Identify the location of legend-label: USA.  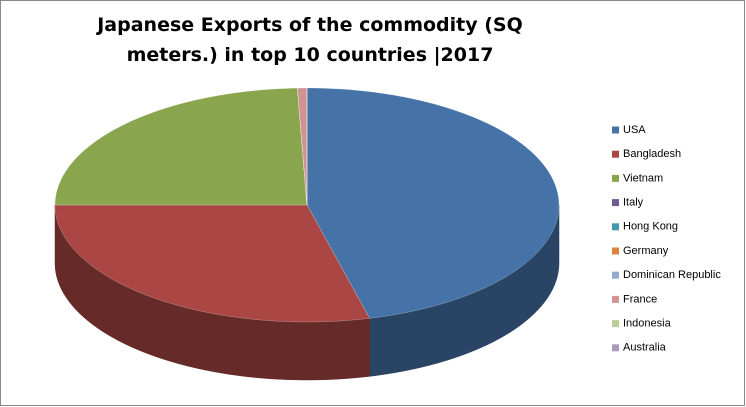
(634, 130).